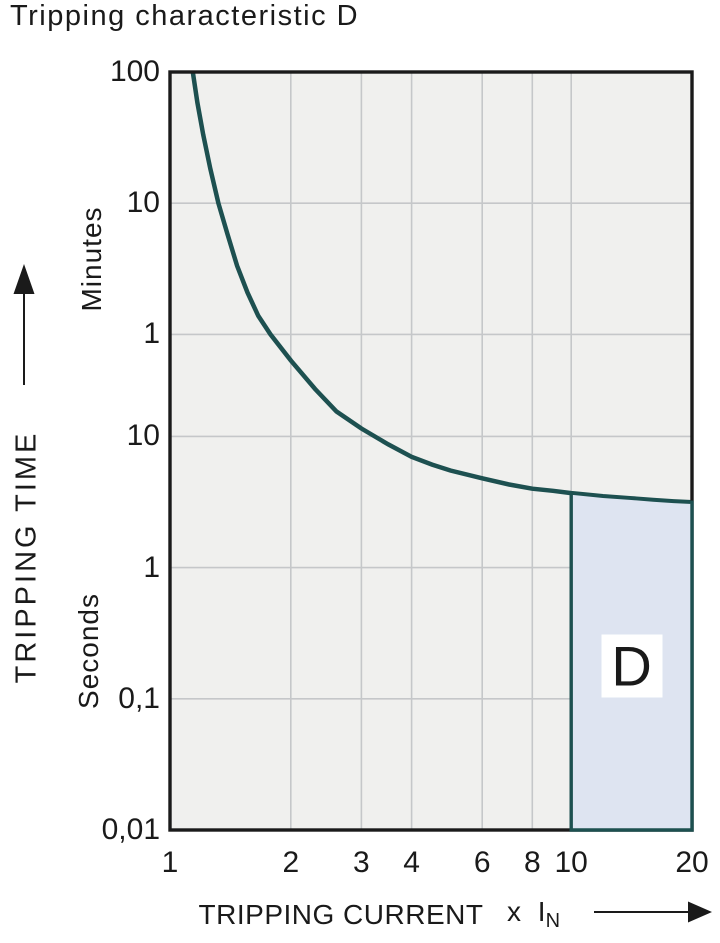  What do you see at coordinates (130, 829) in the screenshot?
I see `y-tick-label: 0,01` at bounding box center [130, 829].